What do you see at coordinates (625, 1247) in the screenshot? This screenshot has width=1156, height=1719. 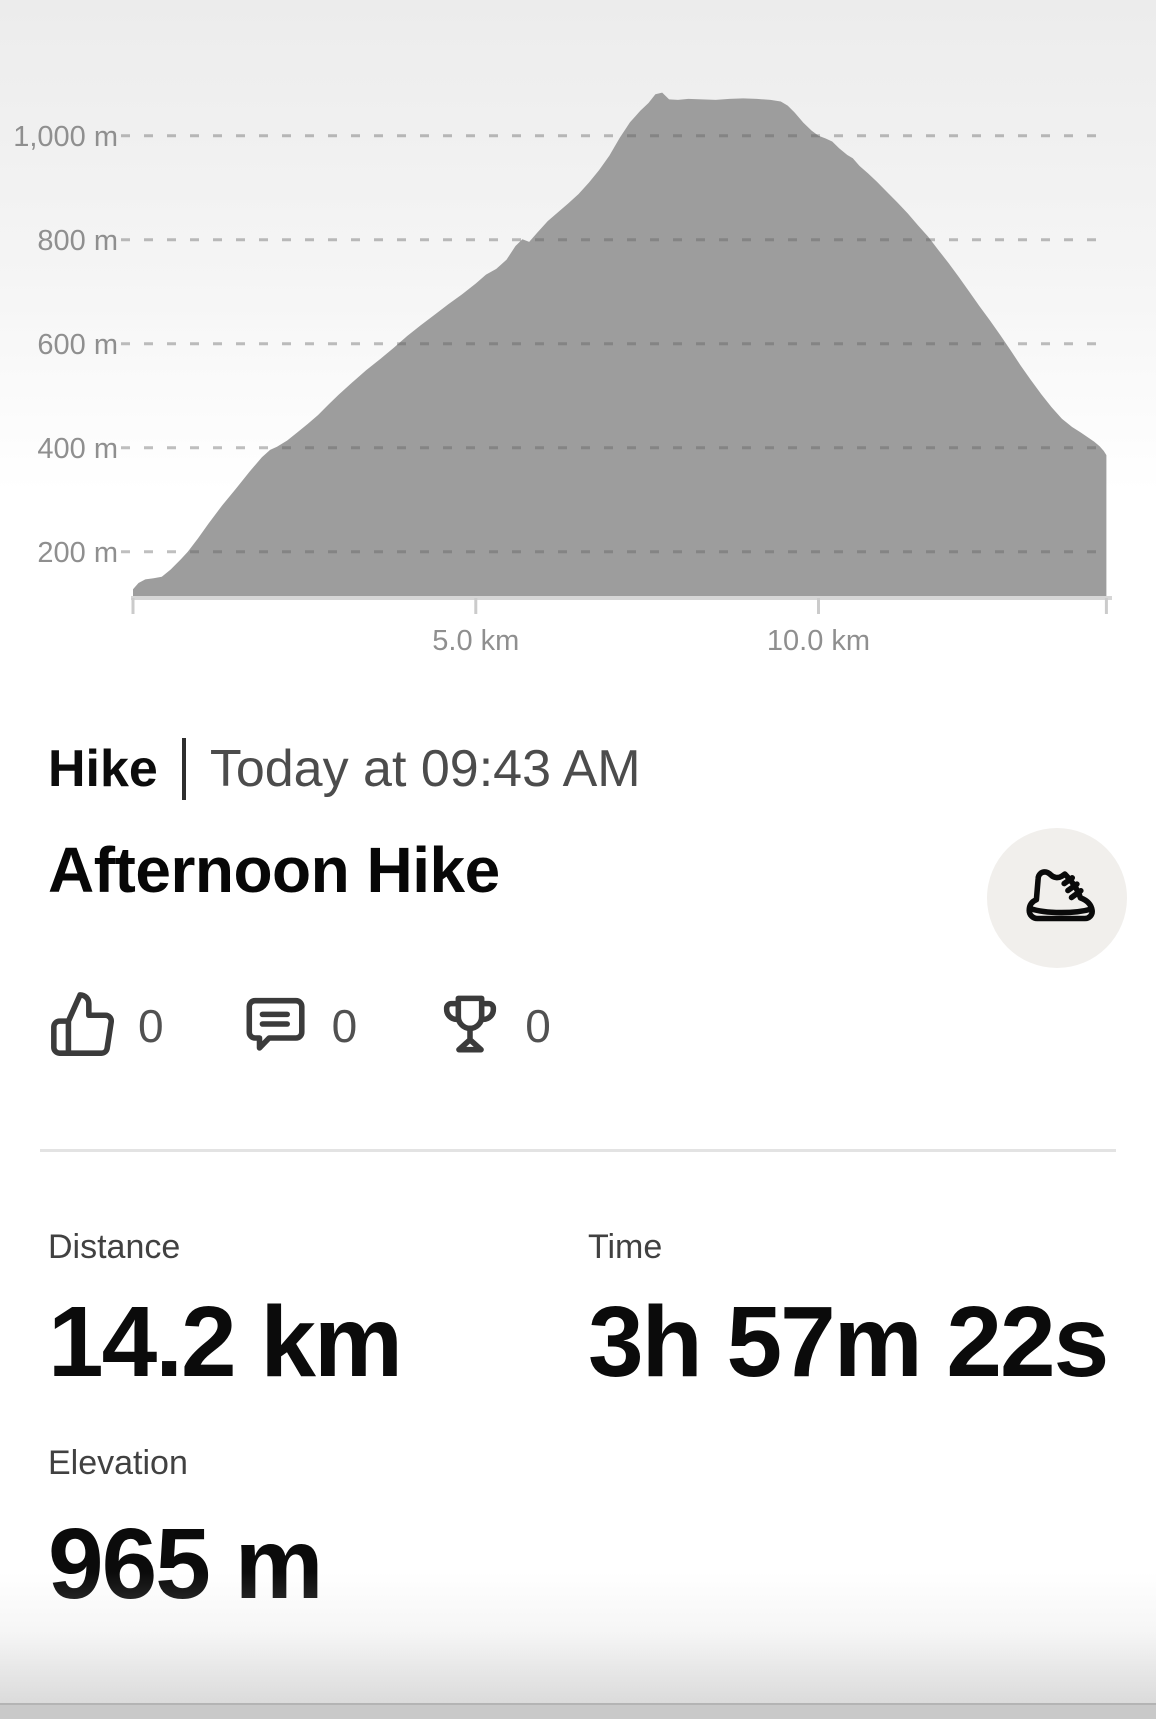 I see `time-label: Time` at bounding box center [625, 1247].